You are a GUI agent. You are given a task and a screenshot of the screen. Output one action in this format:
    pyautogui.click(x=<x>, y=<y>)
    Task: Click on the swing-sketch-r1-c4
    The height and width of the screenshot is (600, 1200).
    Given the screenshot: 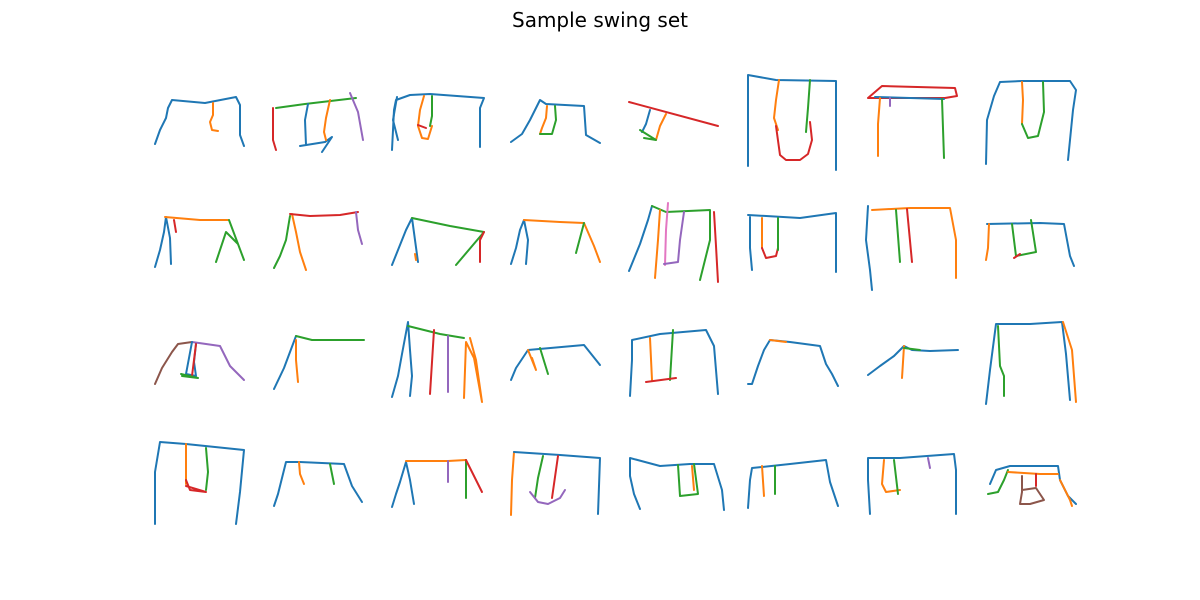 What is the action you would take?
    pyautogui.click(x=555, y=121)
    